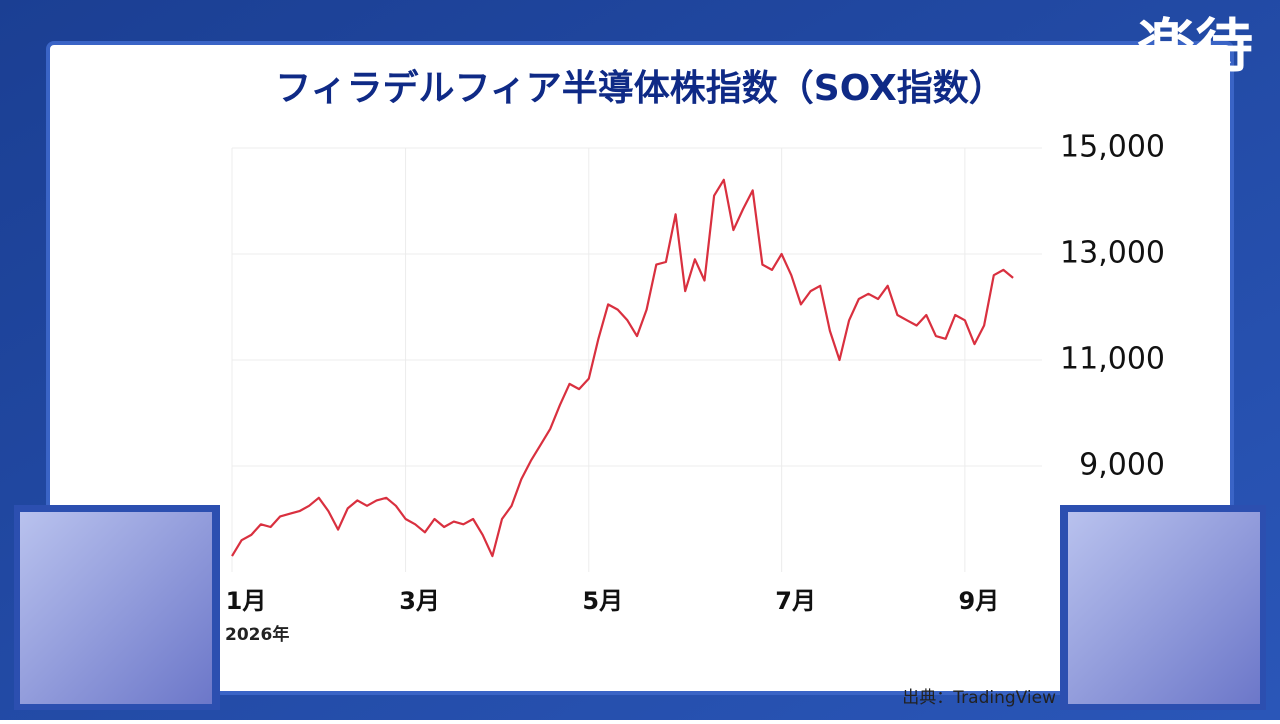 This screenshot has height=724, width=1280. Describe the element at coordinates (1112, 253) in the screenshot. I see `y-tick-label: 13,000` at that location.